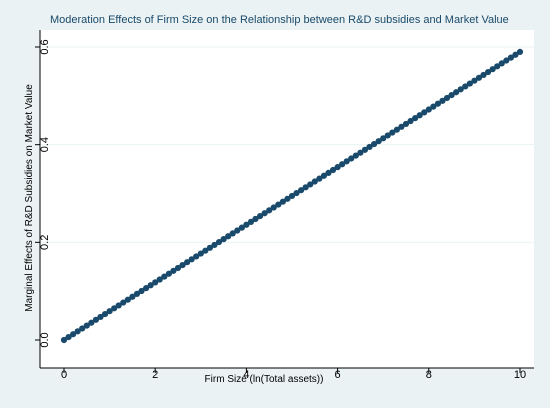 This screenshot has width=550, height=408. I want to click on x-tick-label-3: 6, so click(338, 375).